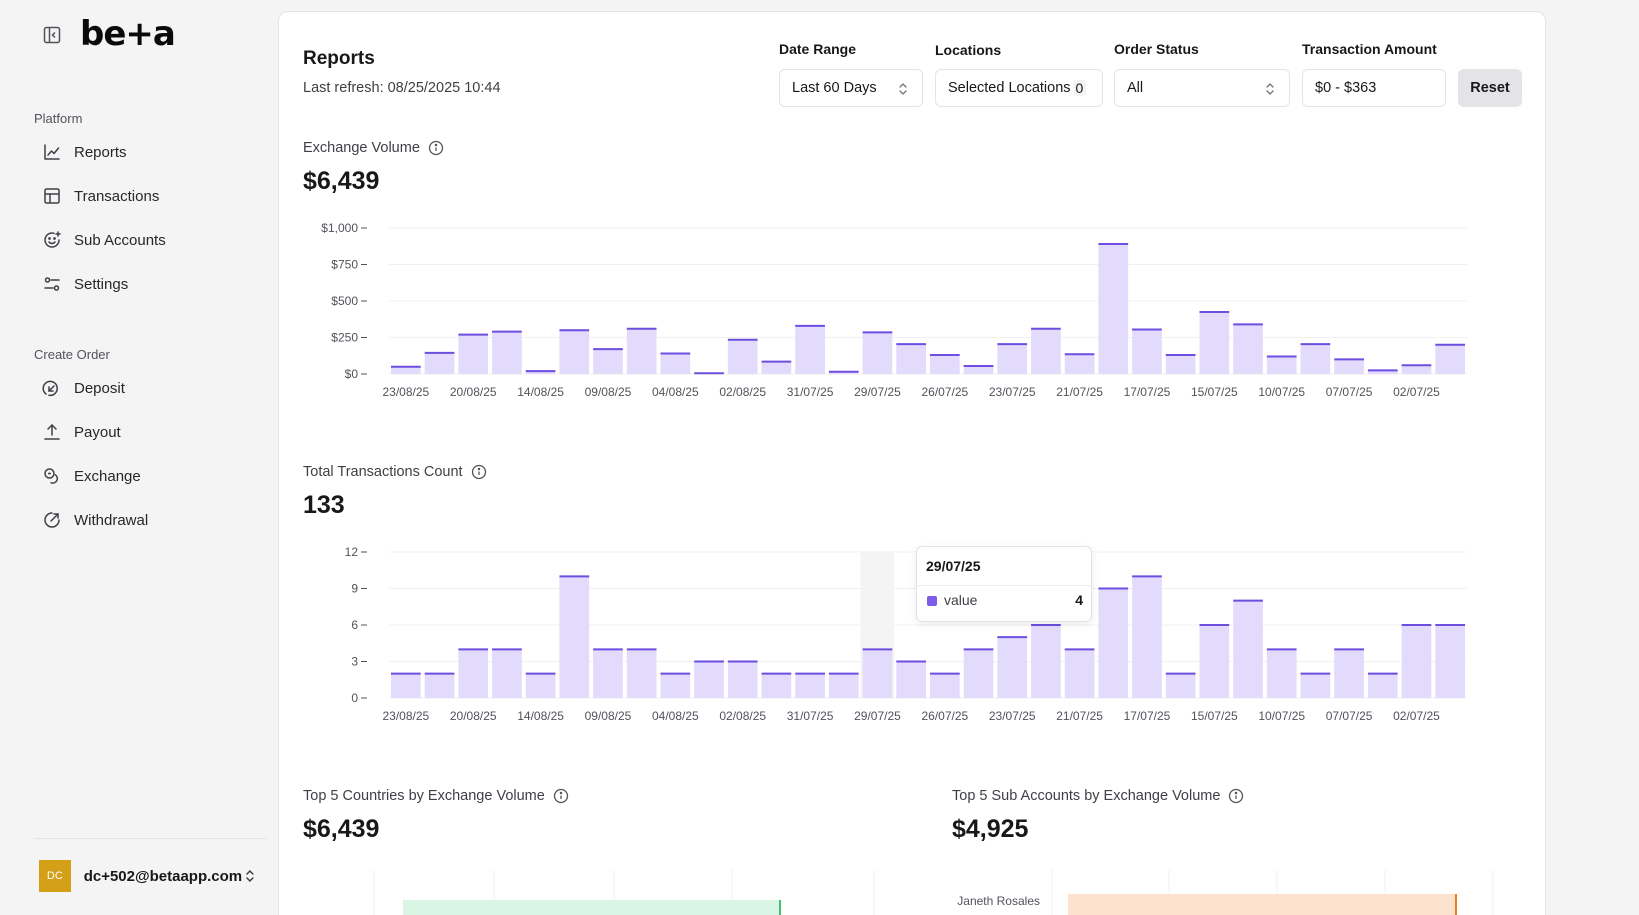 This screenshot has height=915, width=1639. I want to click on transactions-count-title-text: Total Transactions Count, so click(383, 472).